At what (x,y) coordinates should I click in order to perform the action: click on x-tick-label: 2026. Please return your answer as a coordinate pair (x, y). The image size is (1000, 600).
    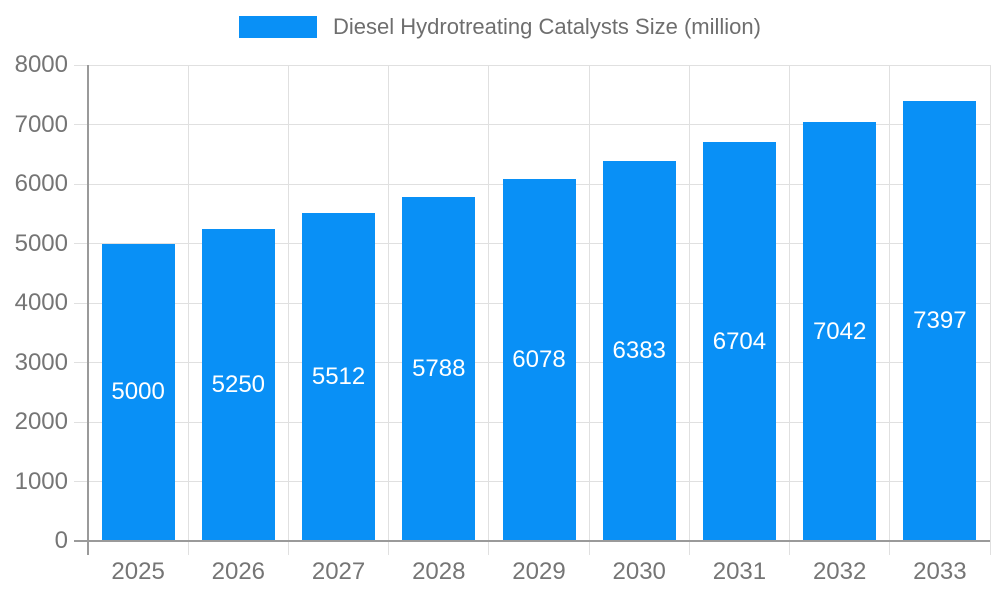
    Looking at the image, I should click on (238, 571).